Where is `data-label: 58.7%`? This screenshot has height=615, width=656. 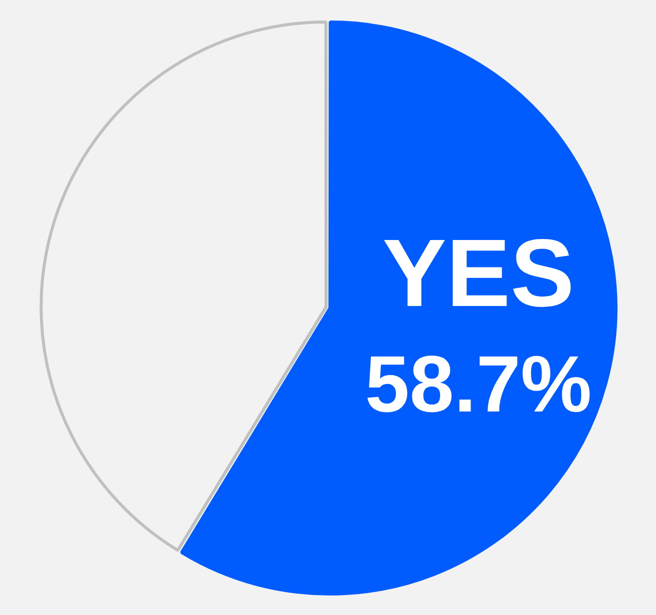
data-label: 58.7% is located at coordinates (478, 384).